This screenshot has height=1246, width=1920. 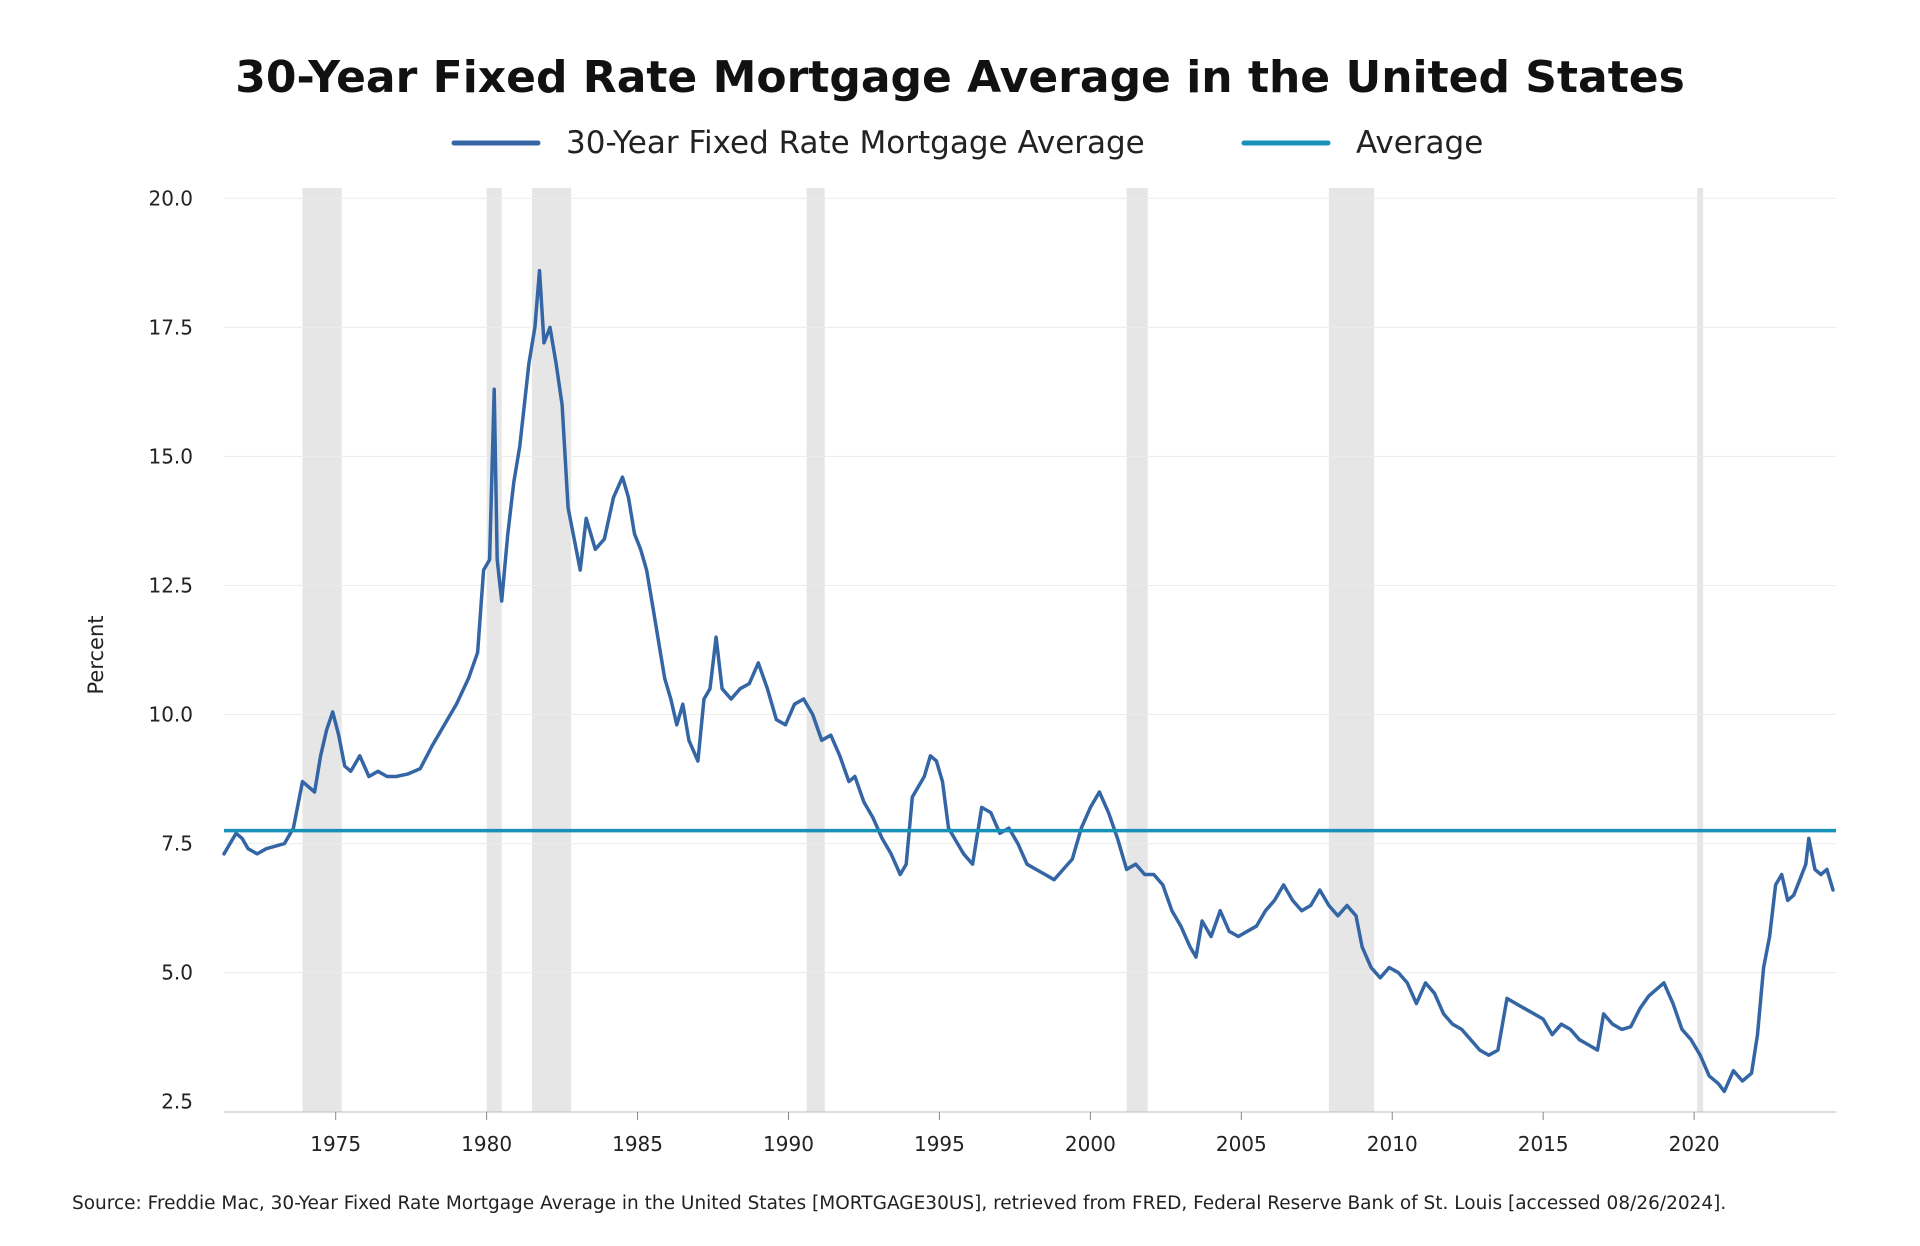 I want to click on y-tick-label-3: 10.0, so click(x=170, y=715).